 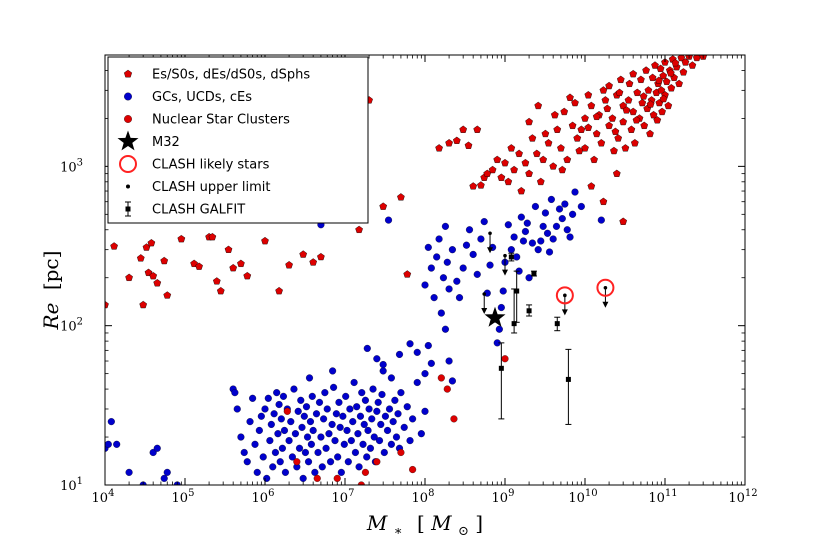 I want to click on legend-circle-icon, so click(x=128, y=96).